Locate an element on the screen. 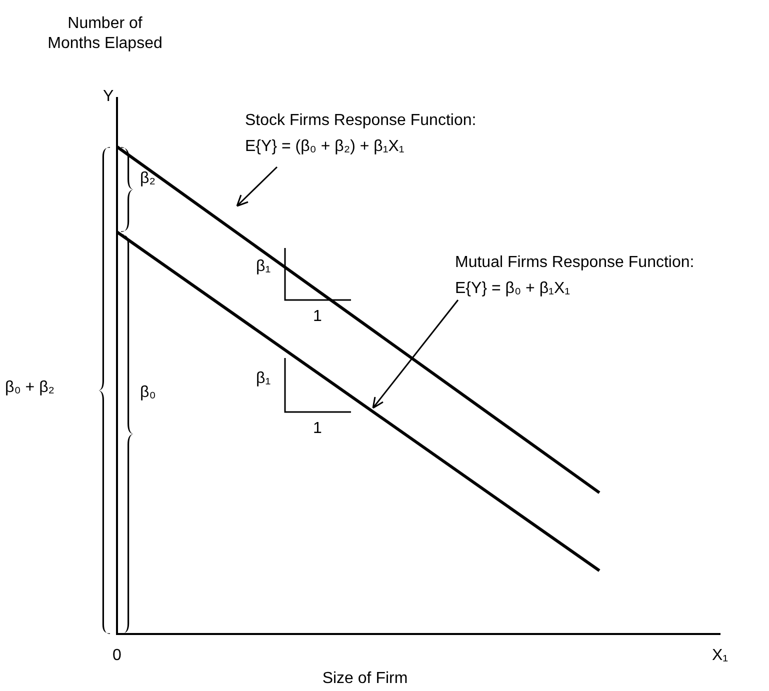  text: β₀ + β₂ is located at coordinates (29, 388).